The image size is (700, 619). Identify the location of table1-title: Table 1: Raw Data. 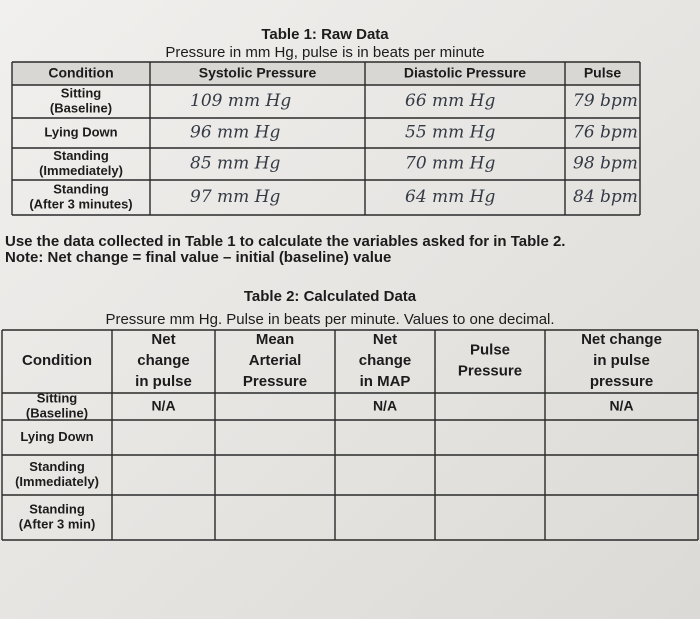
(325, 34).